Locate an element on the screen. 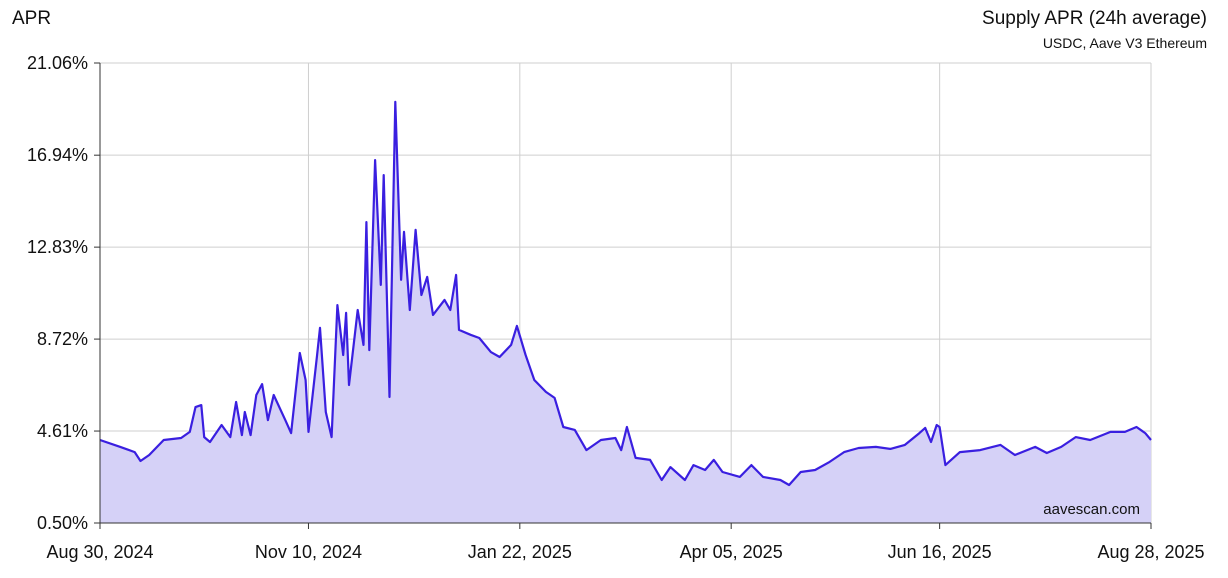 The height and width of the screenshot is (578, 1228). y-tick-label: 16.94% is located at coordinates (57, 155).